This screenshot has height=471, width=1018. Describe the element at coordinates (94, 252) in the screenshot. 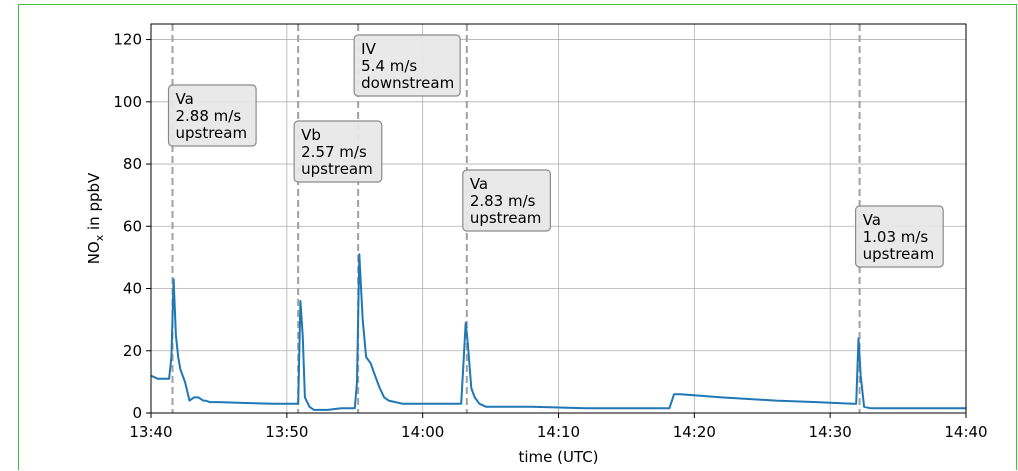

I see `y-axis-label-main: NO` at that location.